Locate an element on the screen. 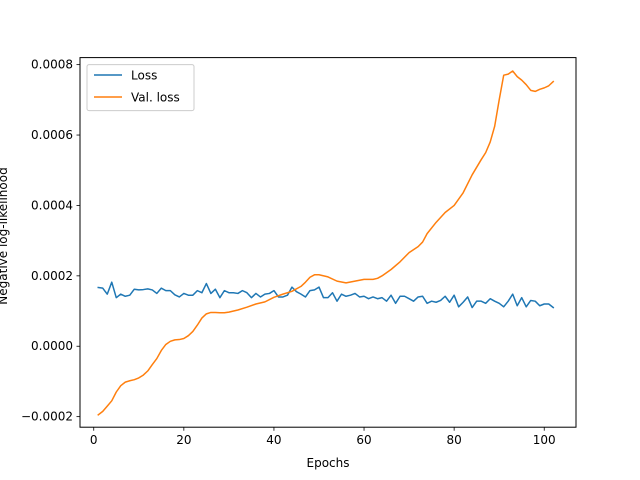 The height and width of the screenshot is (480, 640). legend-box is located at coordinates (140, 88).